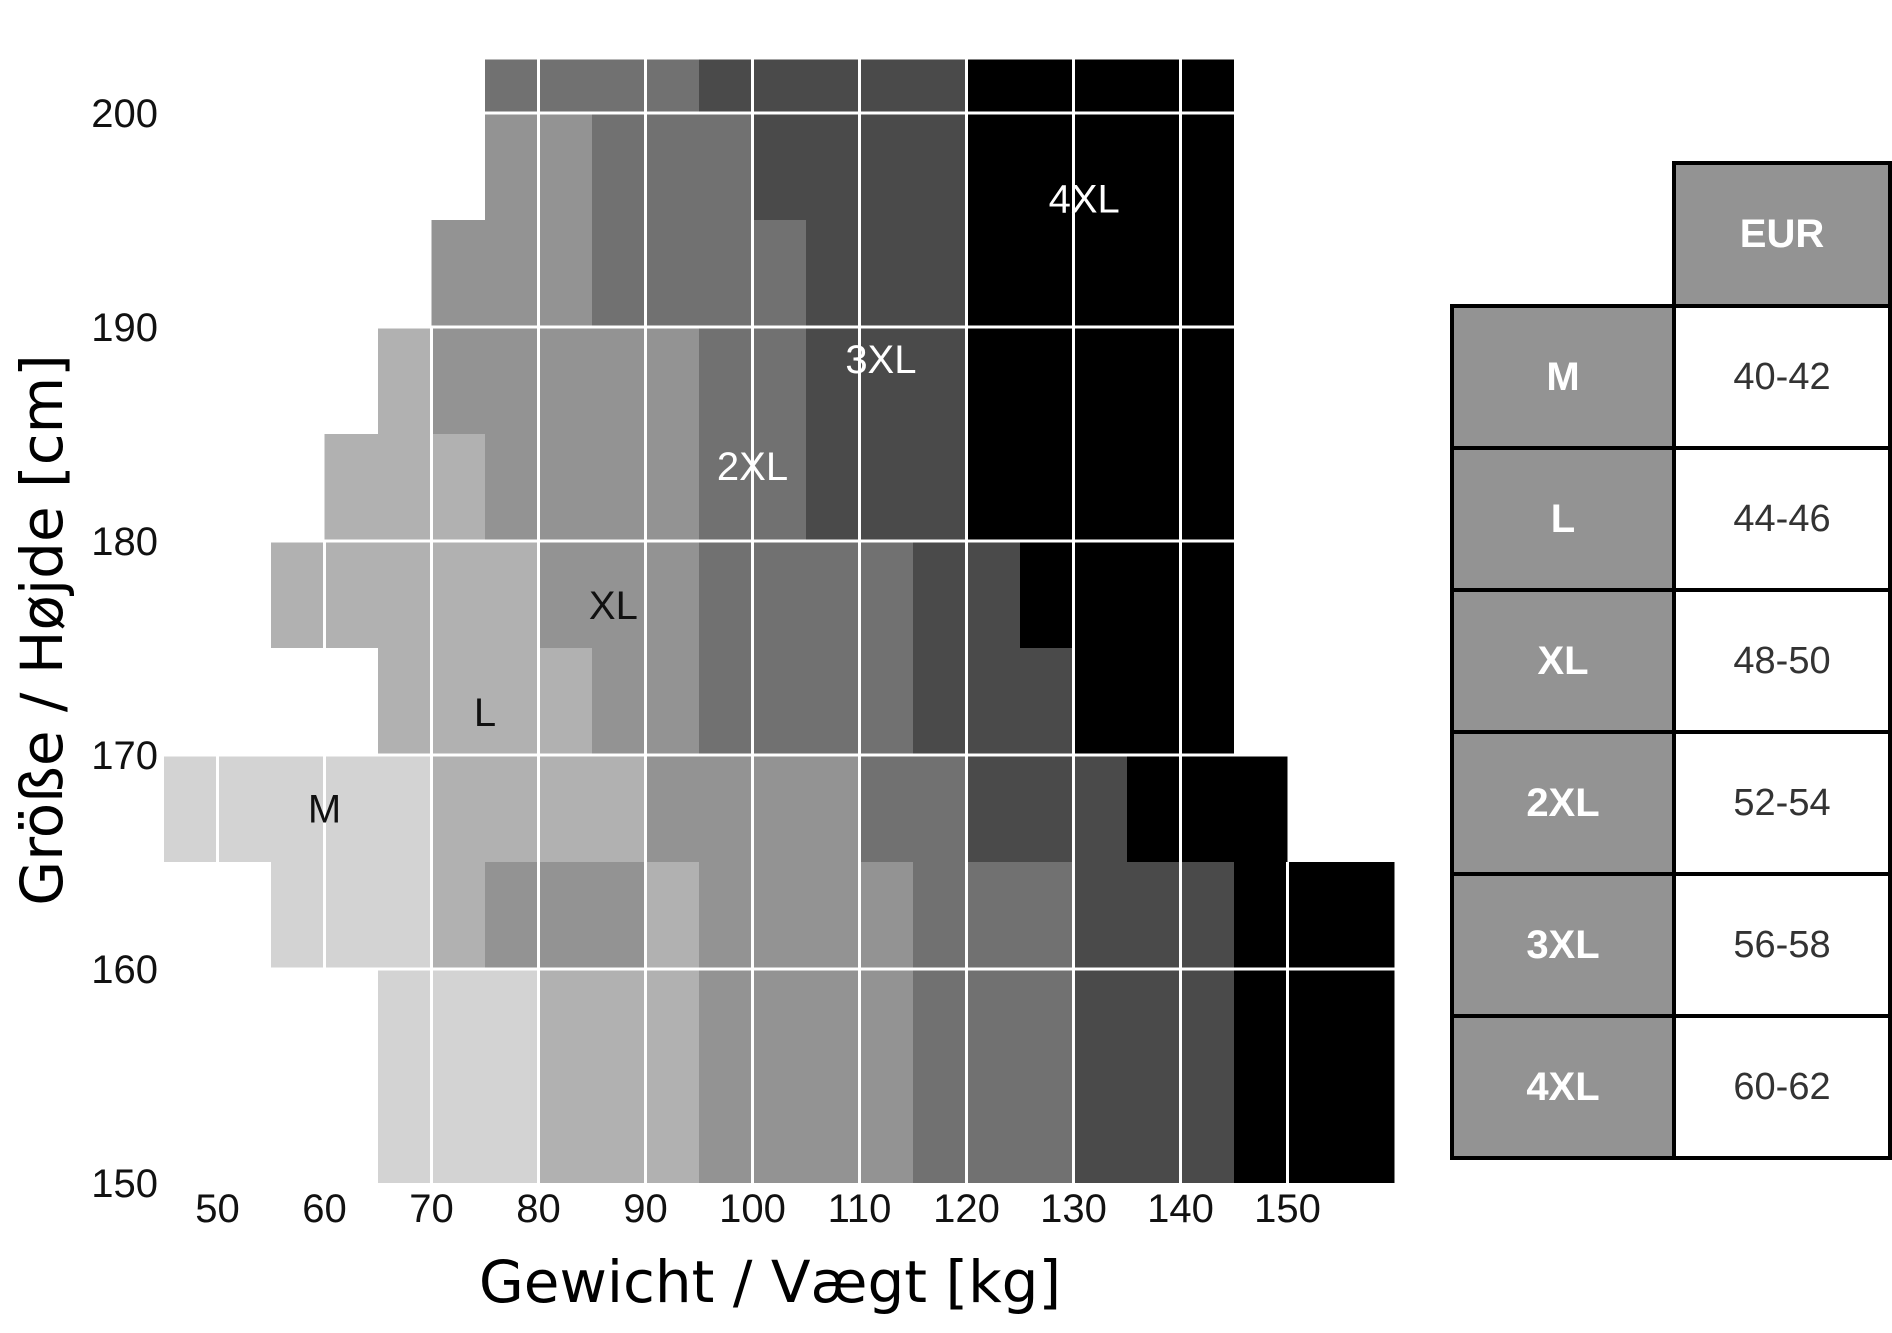 The image size is (1892, 1333). Describe the element at coordinates (538, 1209) in the screenshot. I see `x-tick-label: 80` at that location.